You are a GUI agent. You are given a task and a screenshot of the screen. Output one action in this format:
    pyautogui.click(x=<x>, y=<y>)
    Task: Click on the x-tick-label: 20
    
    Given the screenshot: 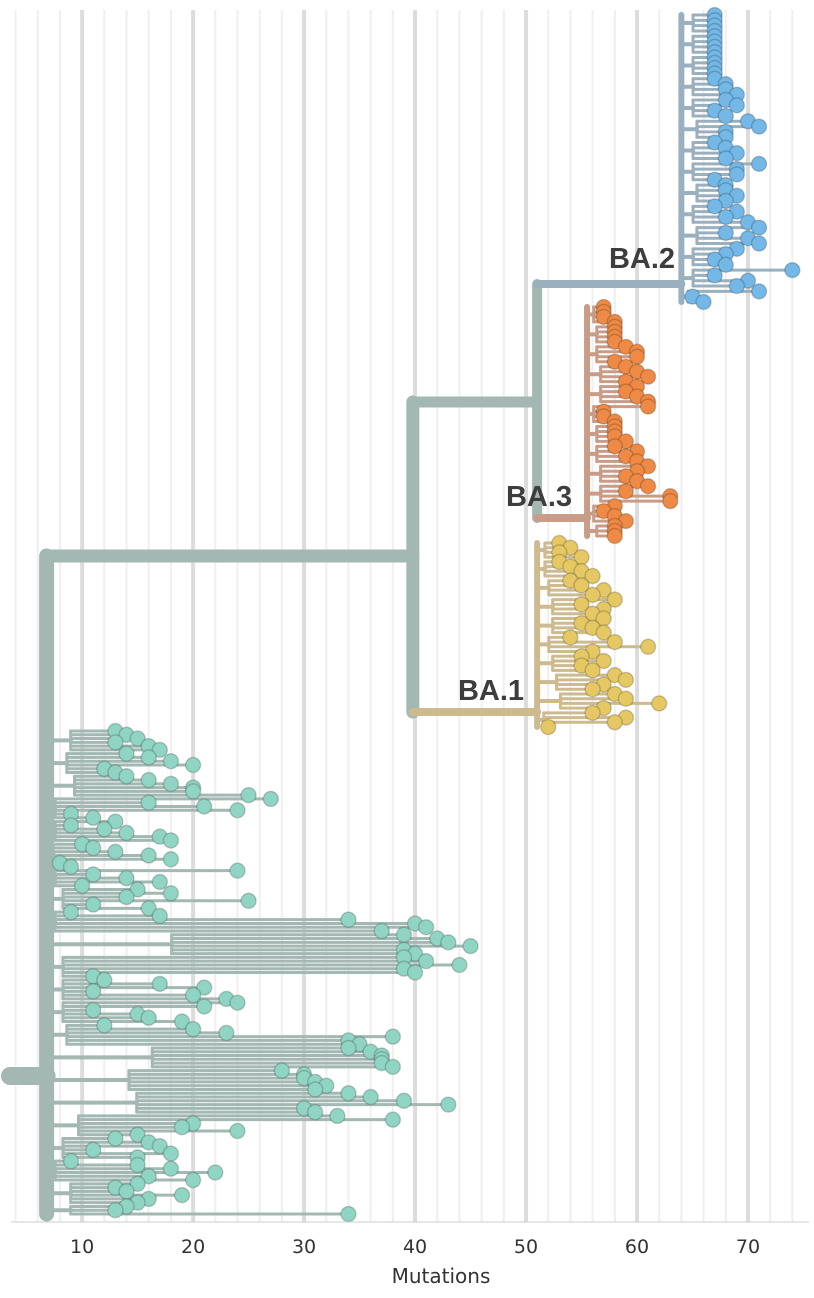 What is the action you would take?
    pyautogui.click(x=193, y=1247)
    